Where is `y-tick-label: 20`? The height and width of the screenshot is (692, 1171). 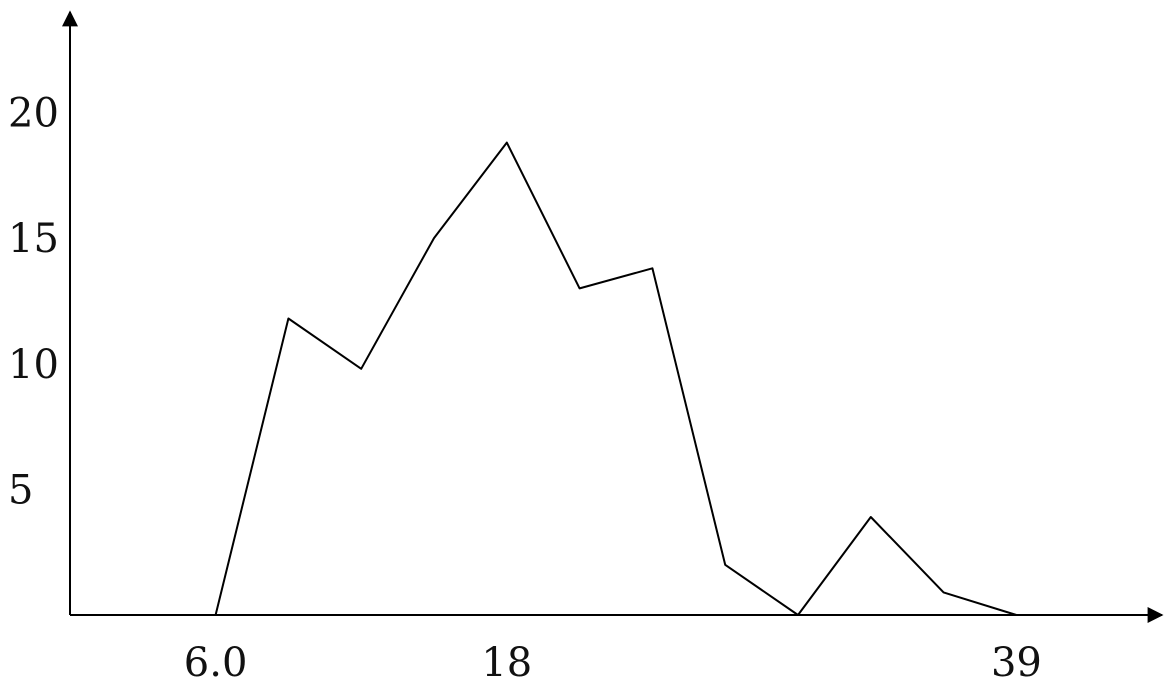 y-tick-label: 20 is located at coordinates (33, 114).